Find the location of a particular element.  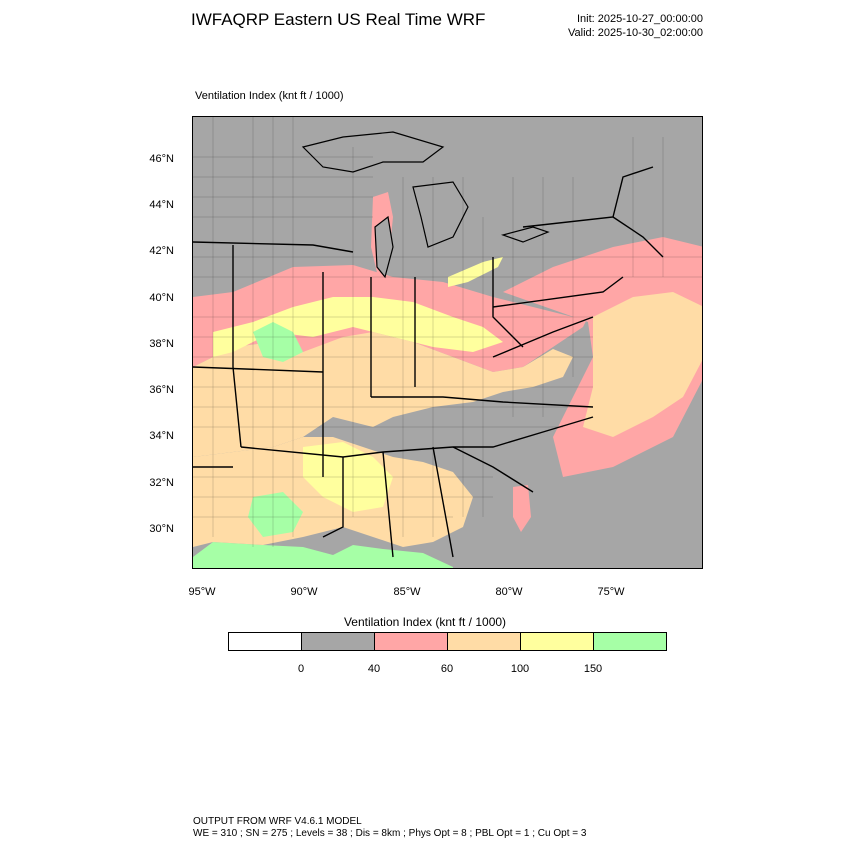

lat-label-30: 30°N is located at coordinates (161, 529).